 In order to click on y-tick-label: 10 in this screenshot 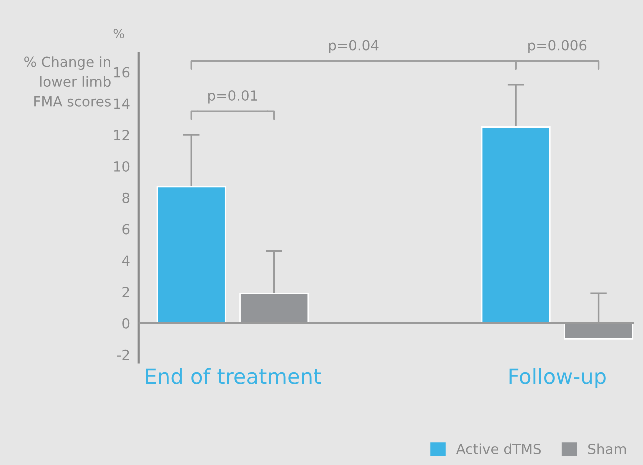, I will do `click(122, 166)`.